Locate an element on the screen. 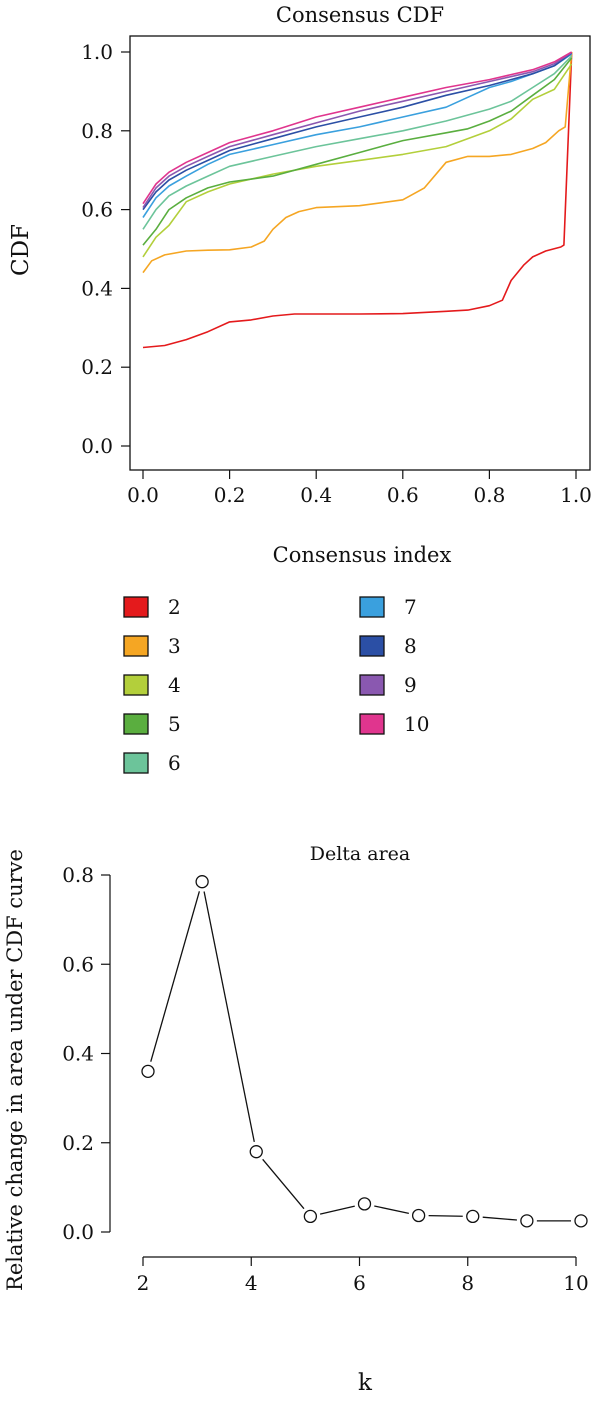 The width and height of the screenshot is (600, 1410). legend-title: Consensus index is located at coordinates (362, 555).